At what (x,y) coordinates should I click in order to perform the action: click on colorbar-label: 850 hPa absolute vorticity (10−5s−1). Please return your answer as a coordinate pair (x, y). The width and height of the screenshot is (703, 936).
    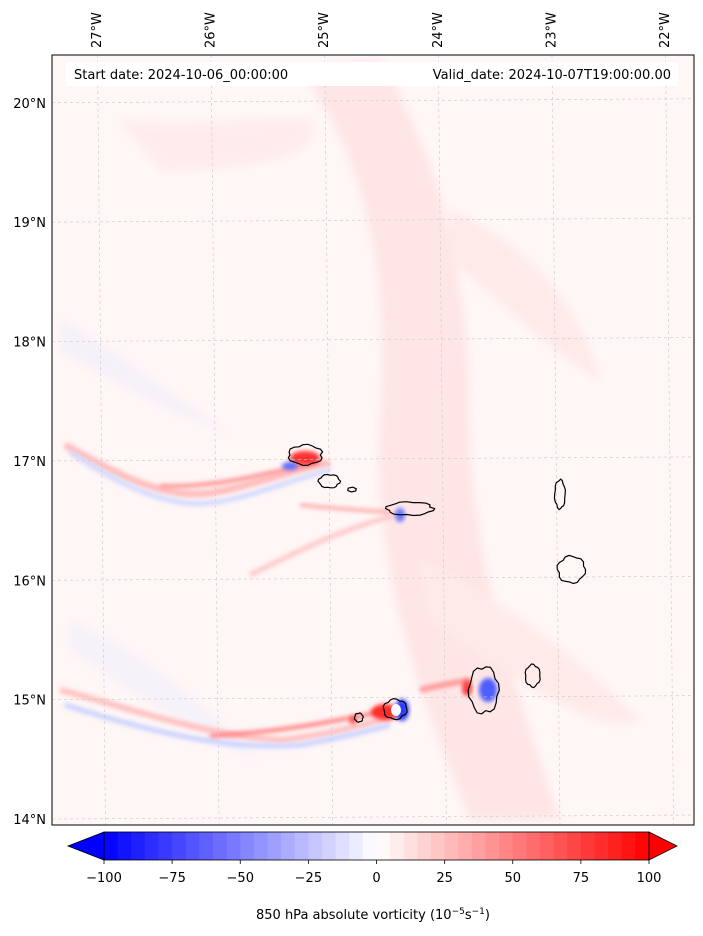
    Looking at the image, I should click on (373, 915).